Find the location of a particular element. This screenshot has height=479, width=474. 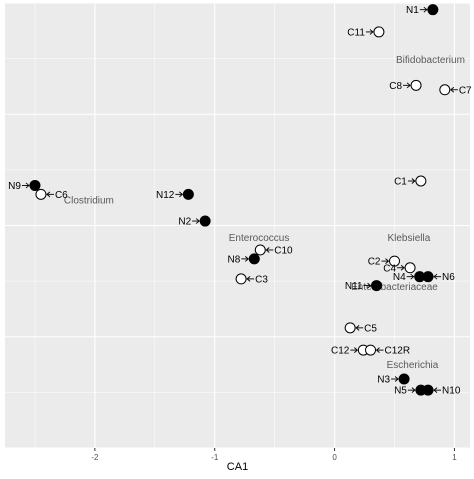

point-label: C1 is located at coordinates (400, 182).